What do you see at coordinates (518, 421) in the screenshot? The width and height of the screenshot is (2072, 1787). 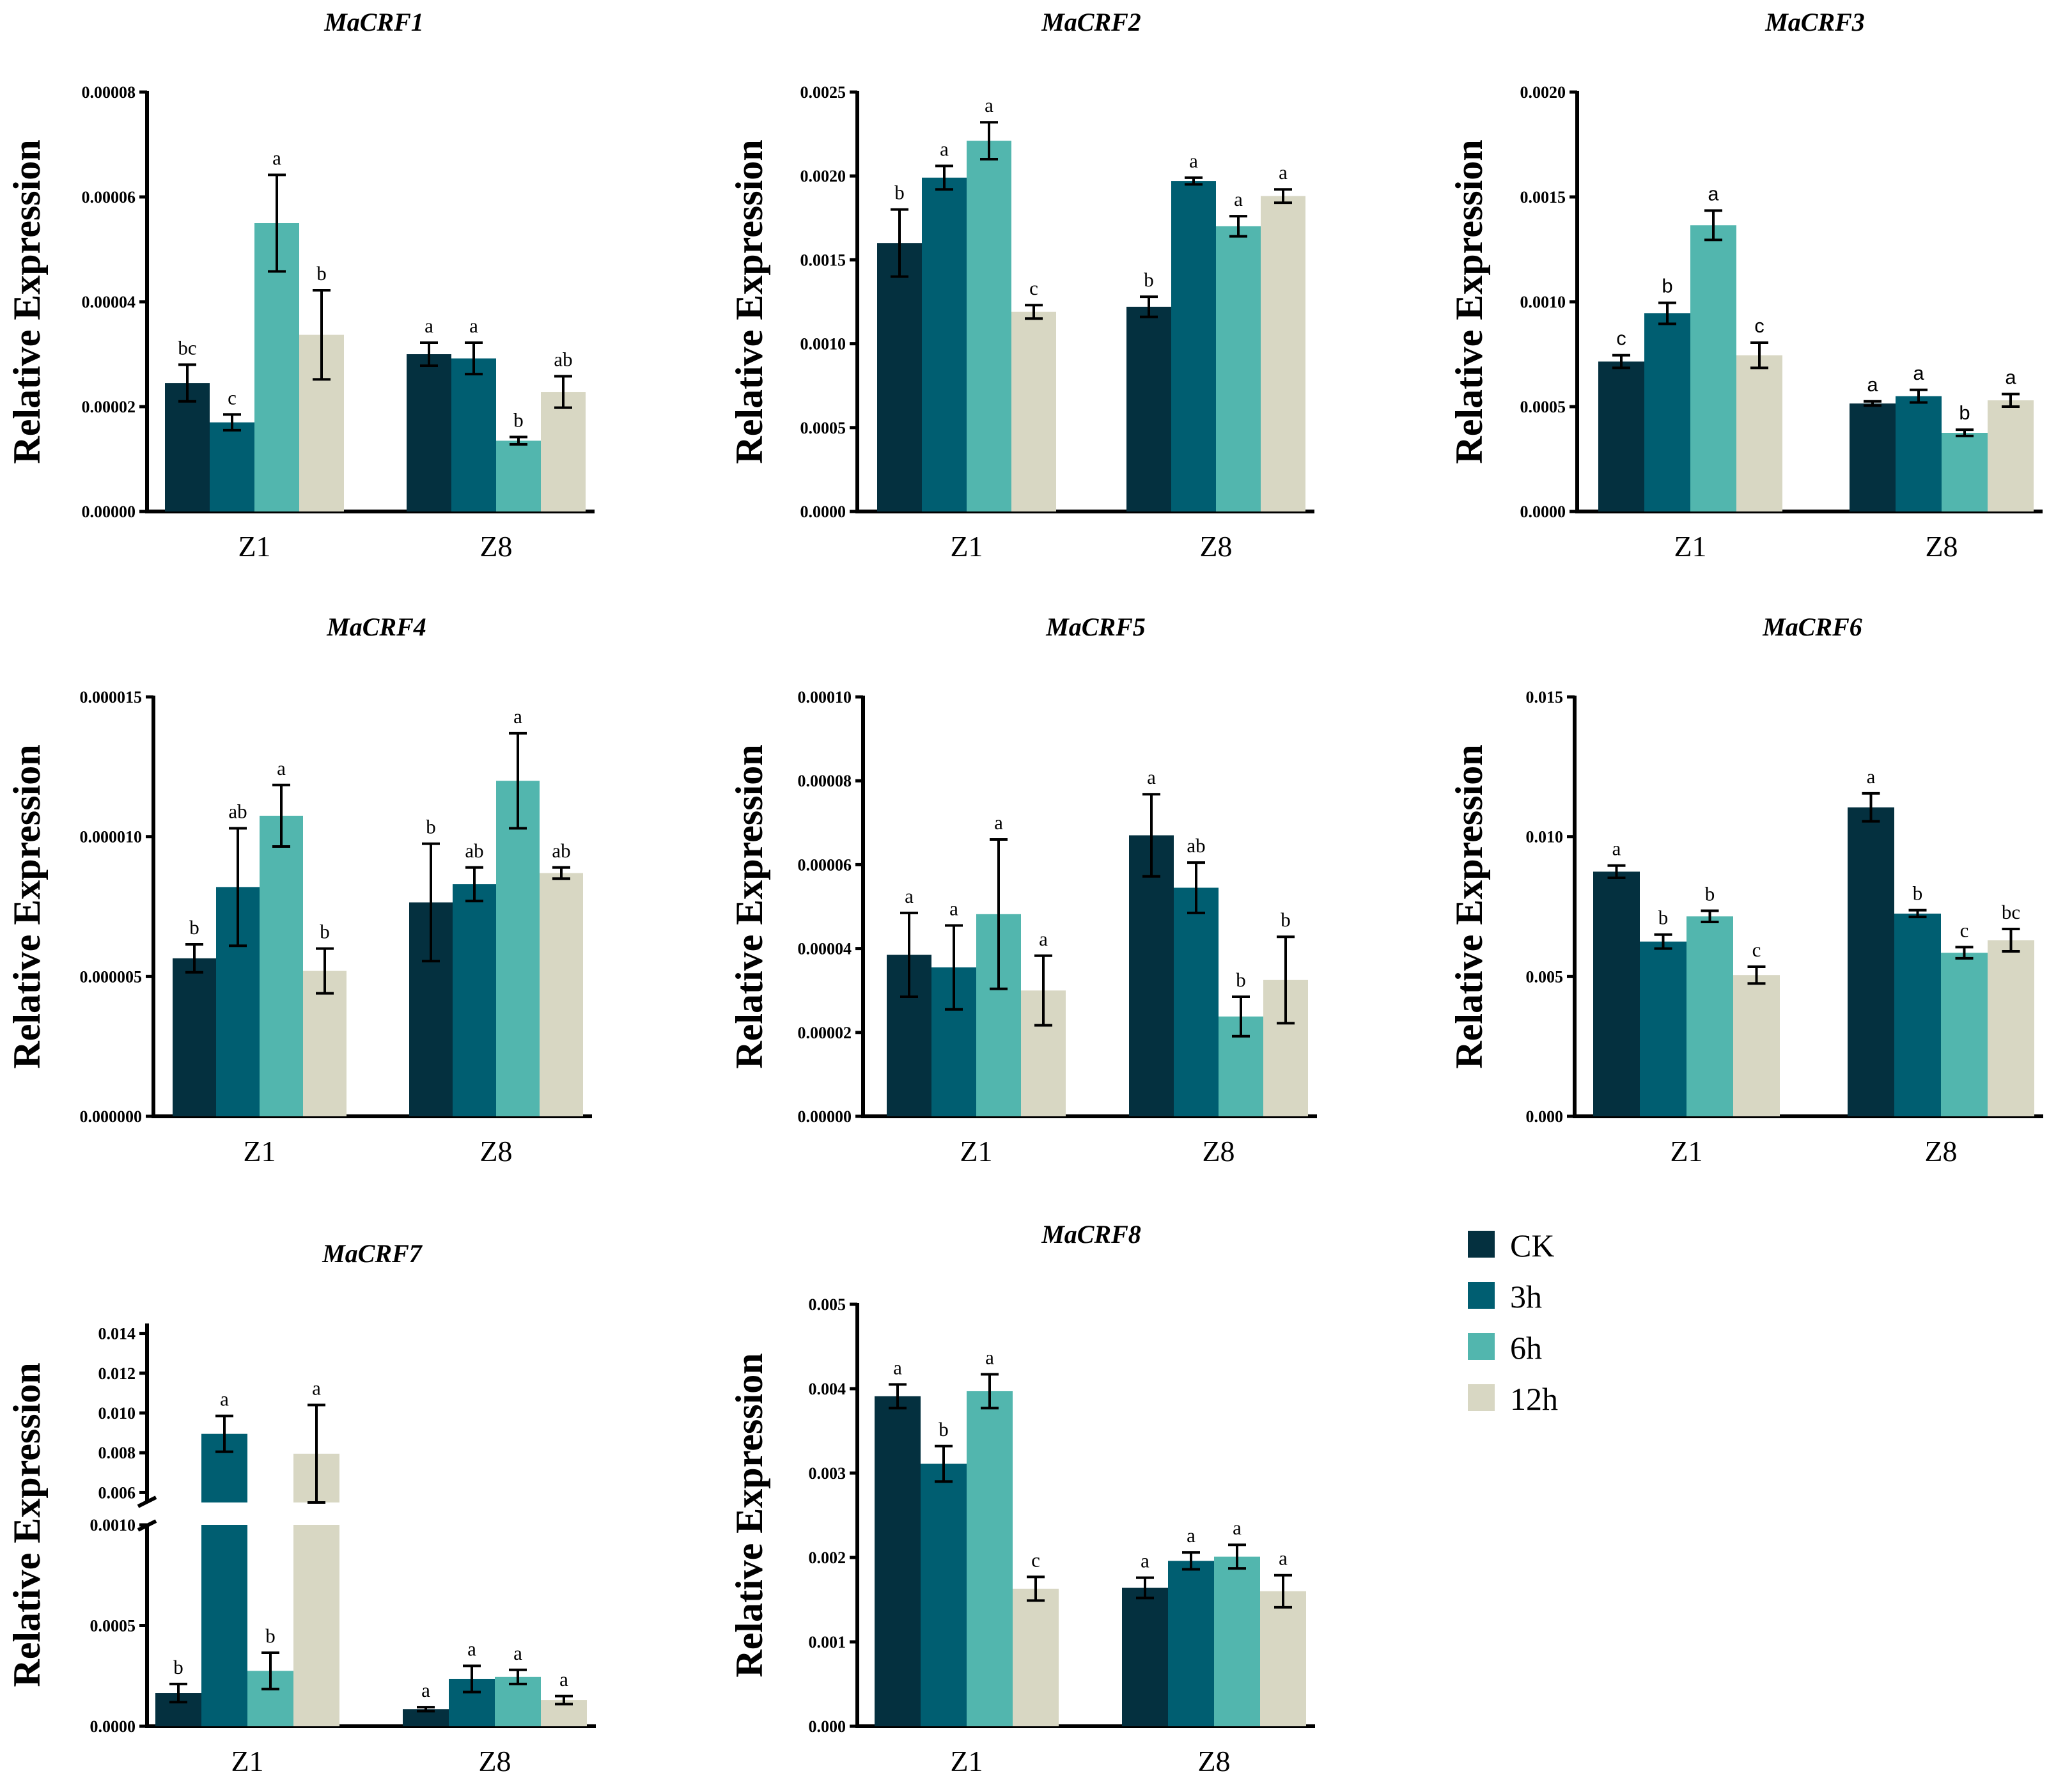 I see `panel-0-sig-letter: b` at bounding box center [518, 421].